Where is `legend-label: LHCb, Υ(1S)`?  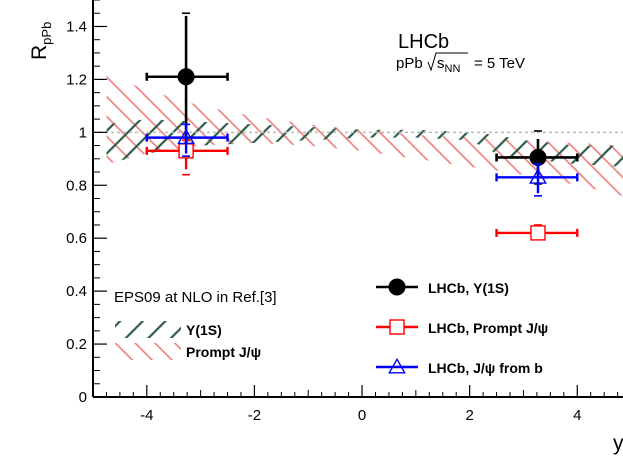 legend-label: LHCb, Υ(1S) is located at coordinates (468, 288).